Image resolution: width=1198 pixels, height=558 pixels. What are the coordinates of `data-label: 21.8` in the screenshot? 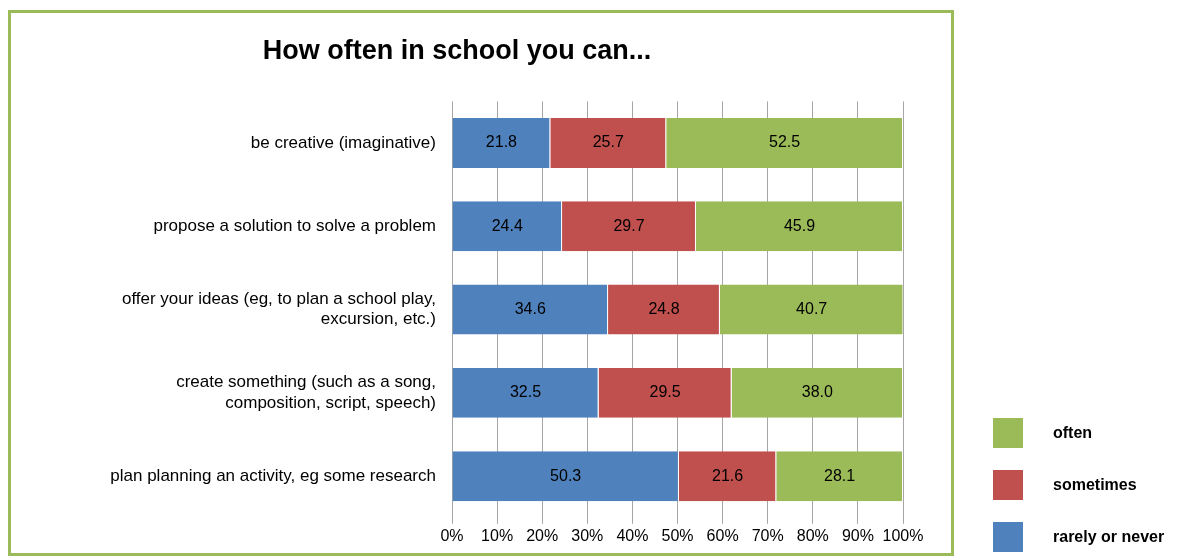 It's located at (501, 142).